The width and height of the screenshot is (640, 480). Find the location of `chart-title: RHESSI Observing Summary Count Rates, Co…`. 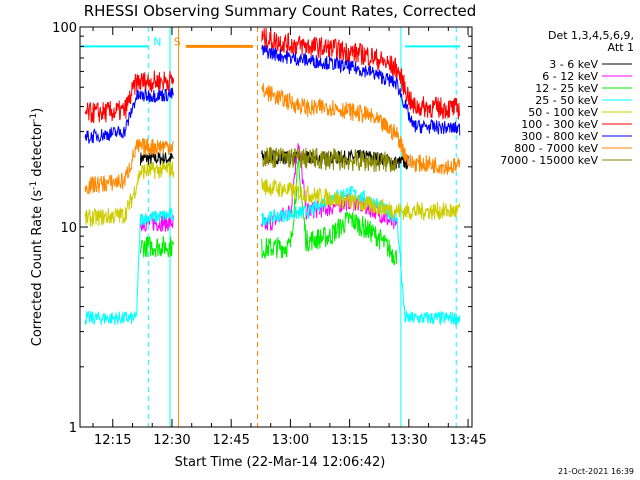

chart-title: RHESSI Observing Summary Count Rates, Co… is located at coordinates (280, 11).